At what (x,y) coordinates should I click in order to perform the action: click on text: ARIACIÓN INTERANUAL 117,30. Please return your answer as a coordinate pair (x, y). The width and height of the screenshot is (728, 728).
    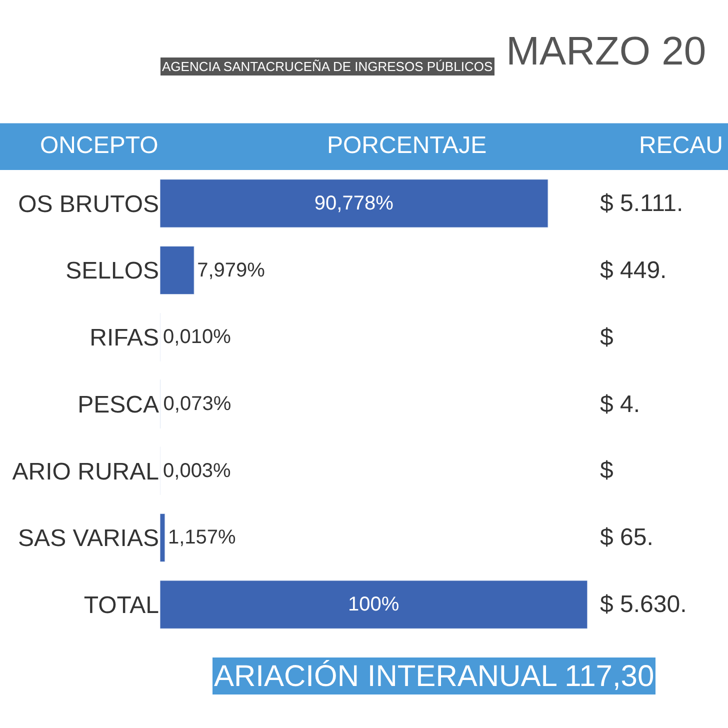
    Looking at the image, I should click on (434, 676).